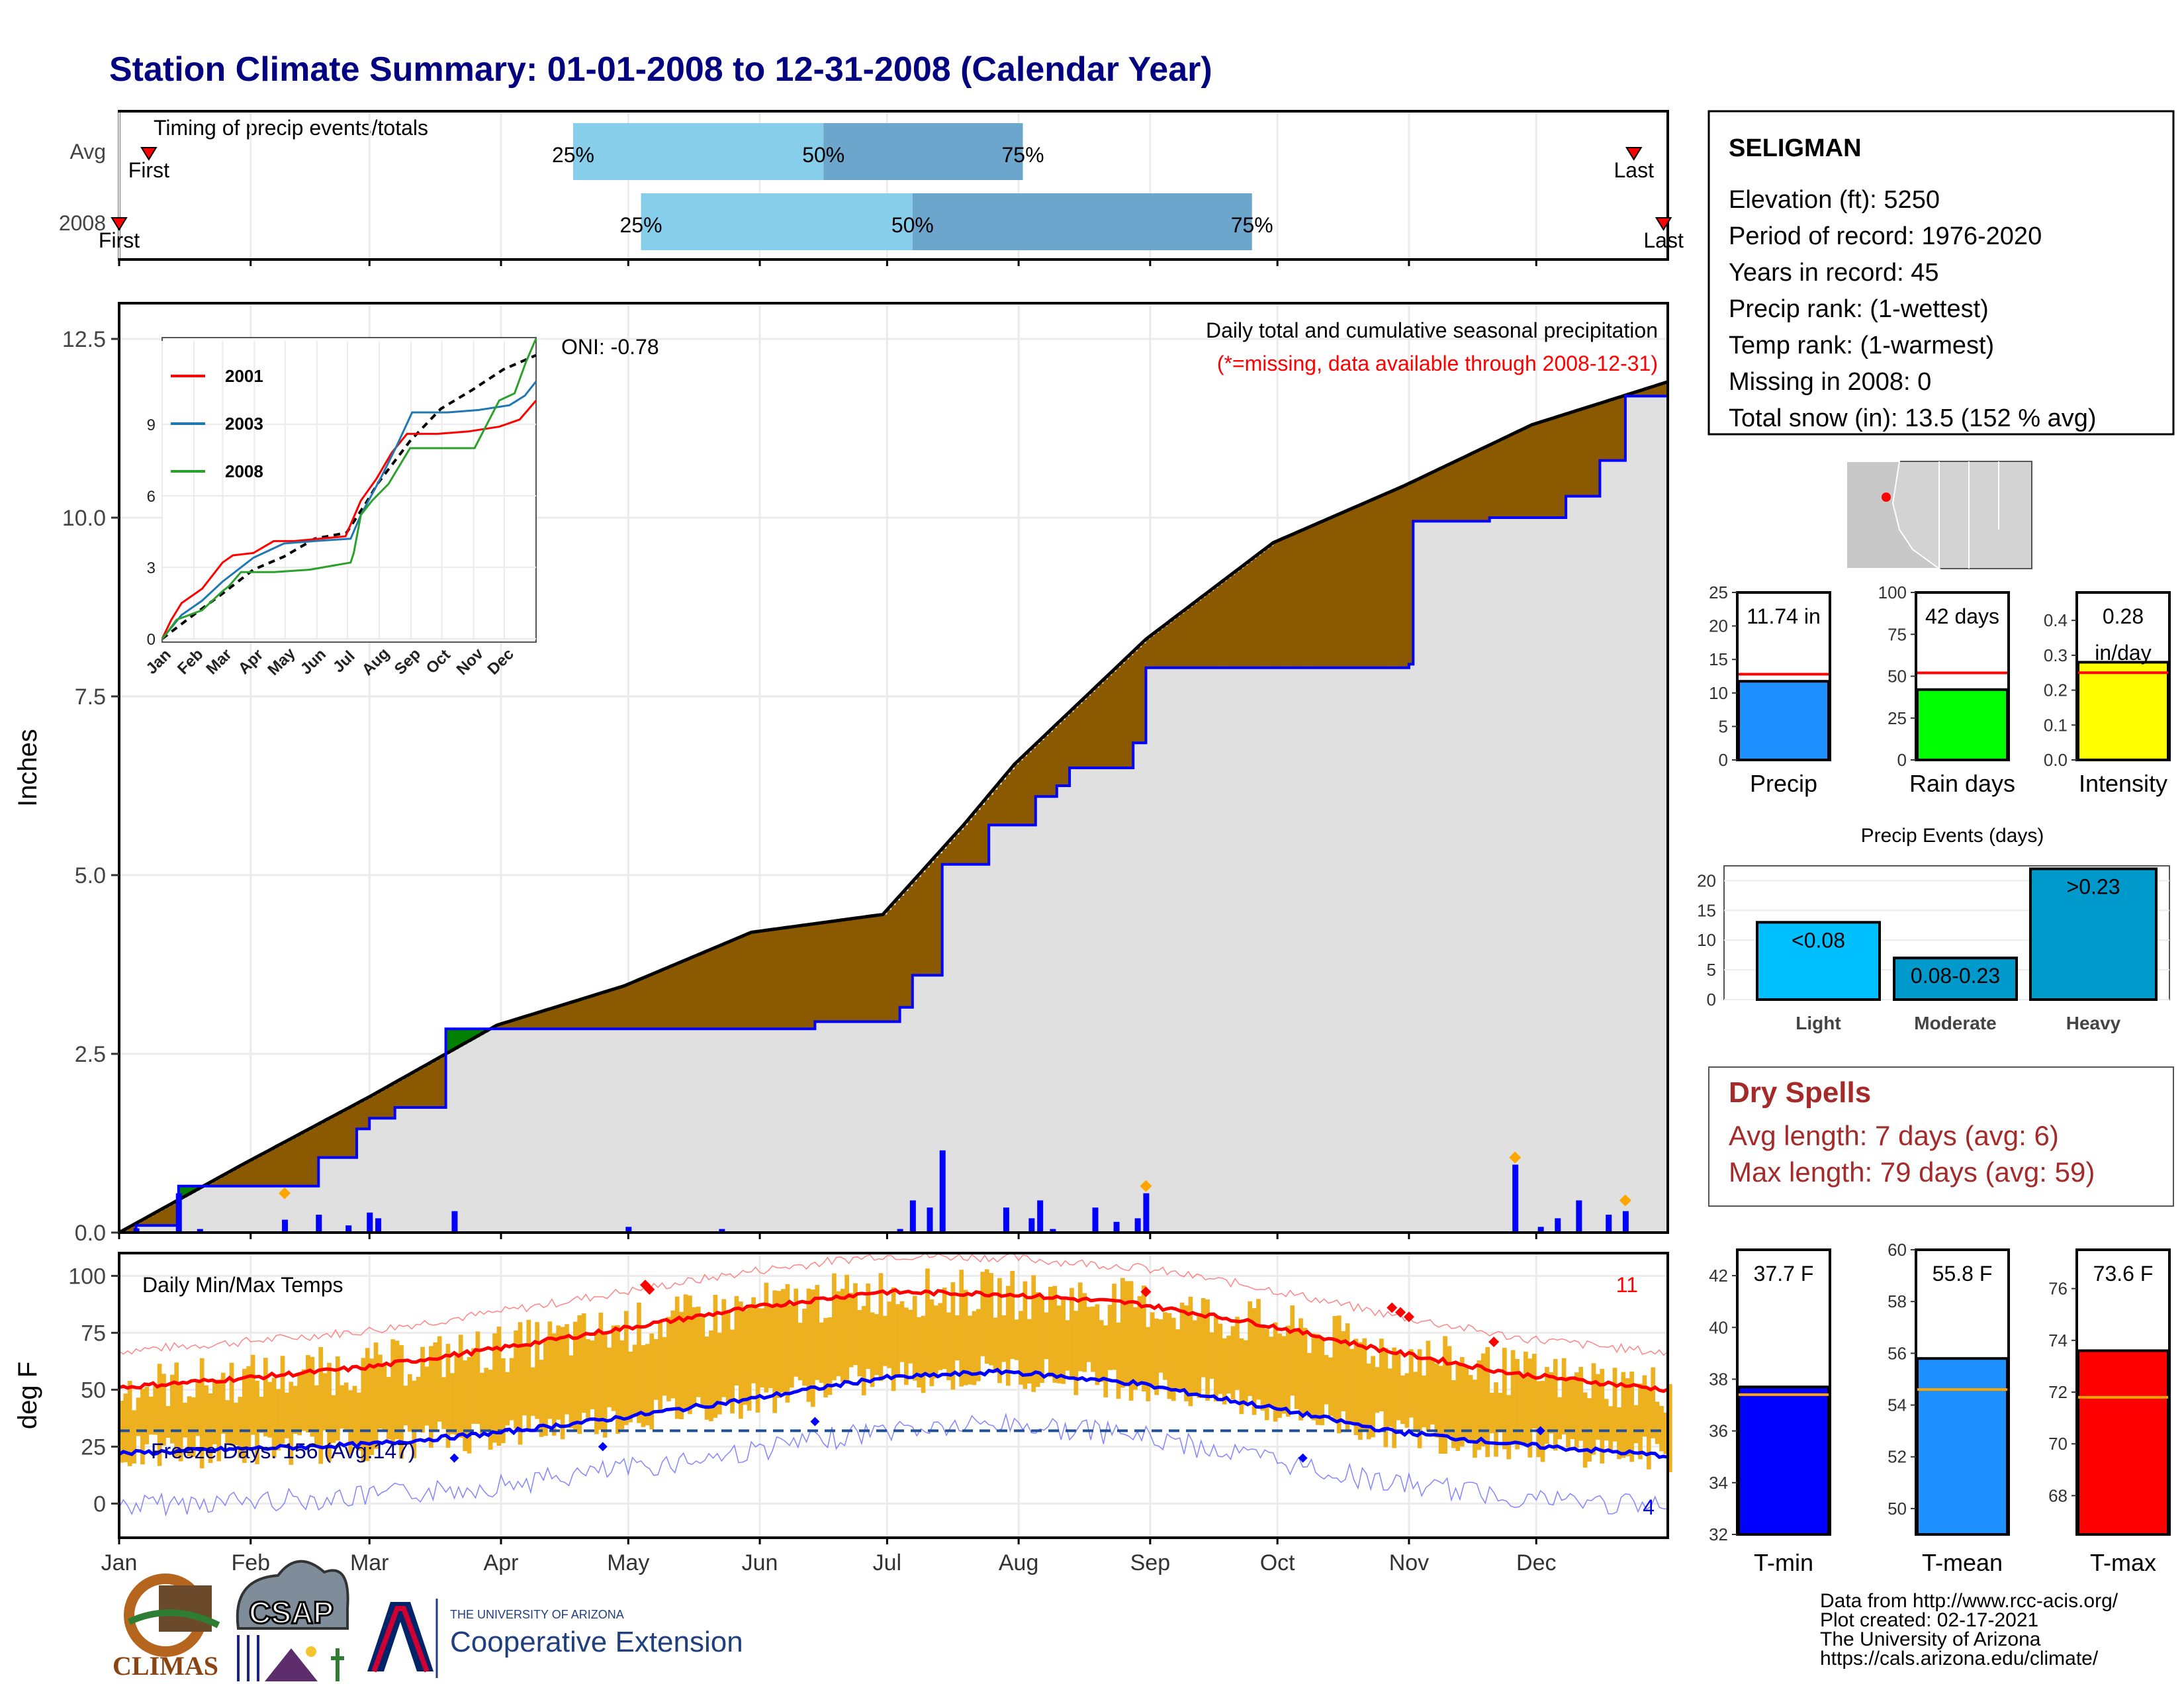 This screenshot has height=1688, width=2184. Describe the element at coordinates (1409, 1562) in the screenshot. I see `month-label-nov: Nov` at that location.